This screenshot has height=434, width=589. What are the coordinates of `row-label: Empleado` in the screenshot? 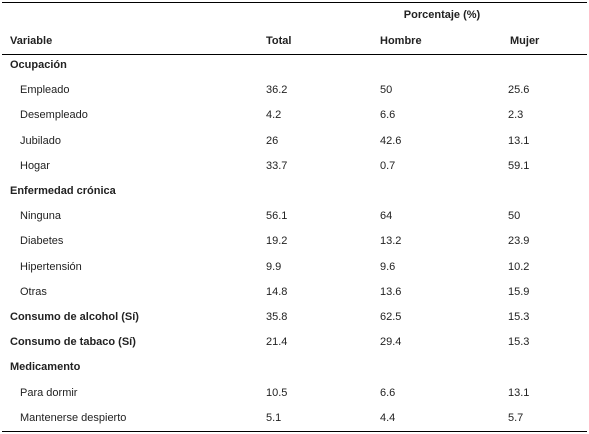 It's located at (45, 90).